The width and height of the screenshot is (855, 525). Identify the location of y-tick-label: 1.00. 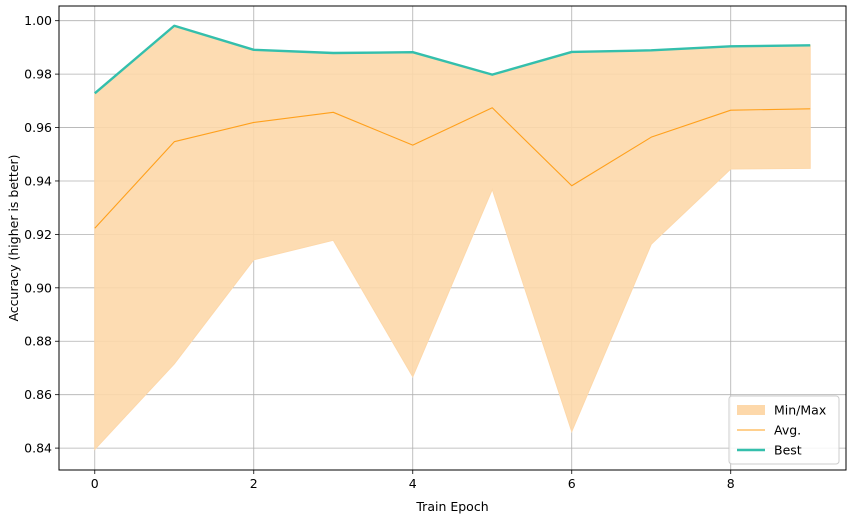
(38, 20).